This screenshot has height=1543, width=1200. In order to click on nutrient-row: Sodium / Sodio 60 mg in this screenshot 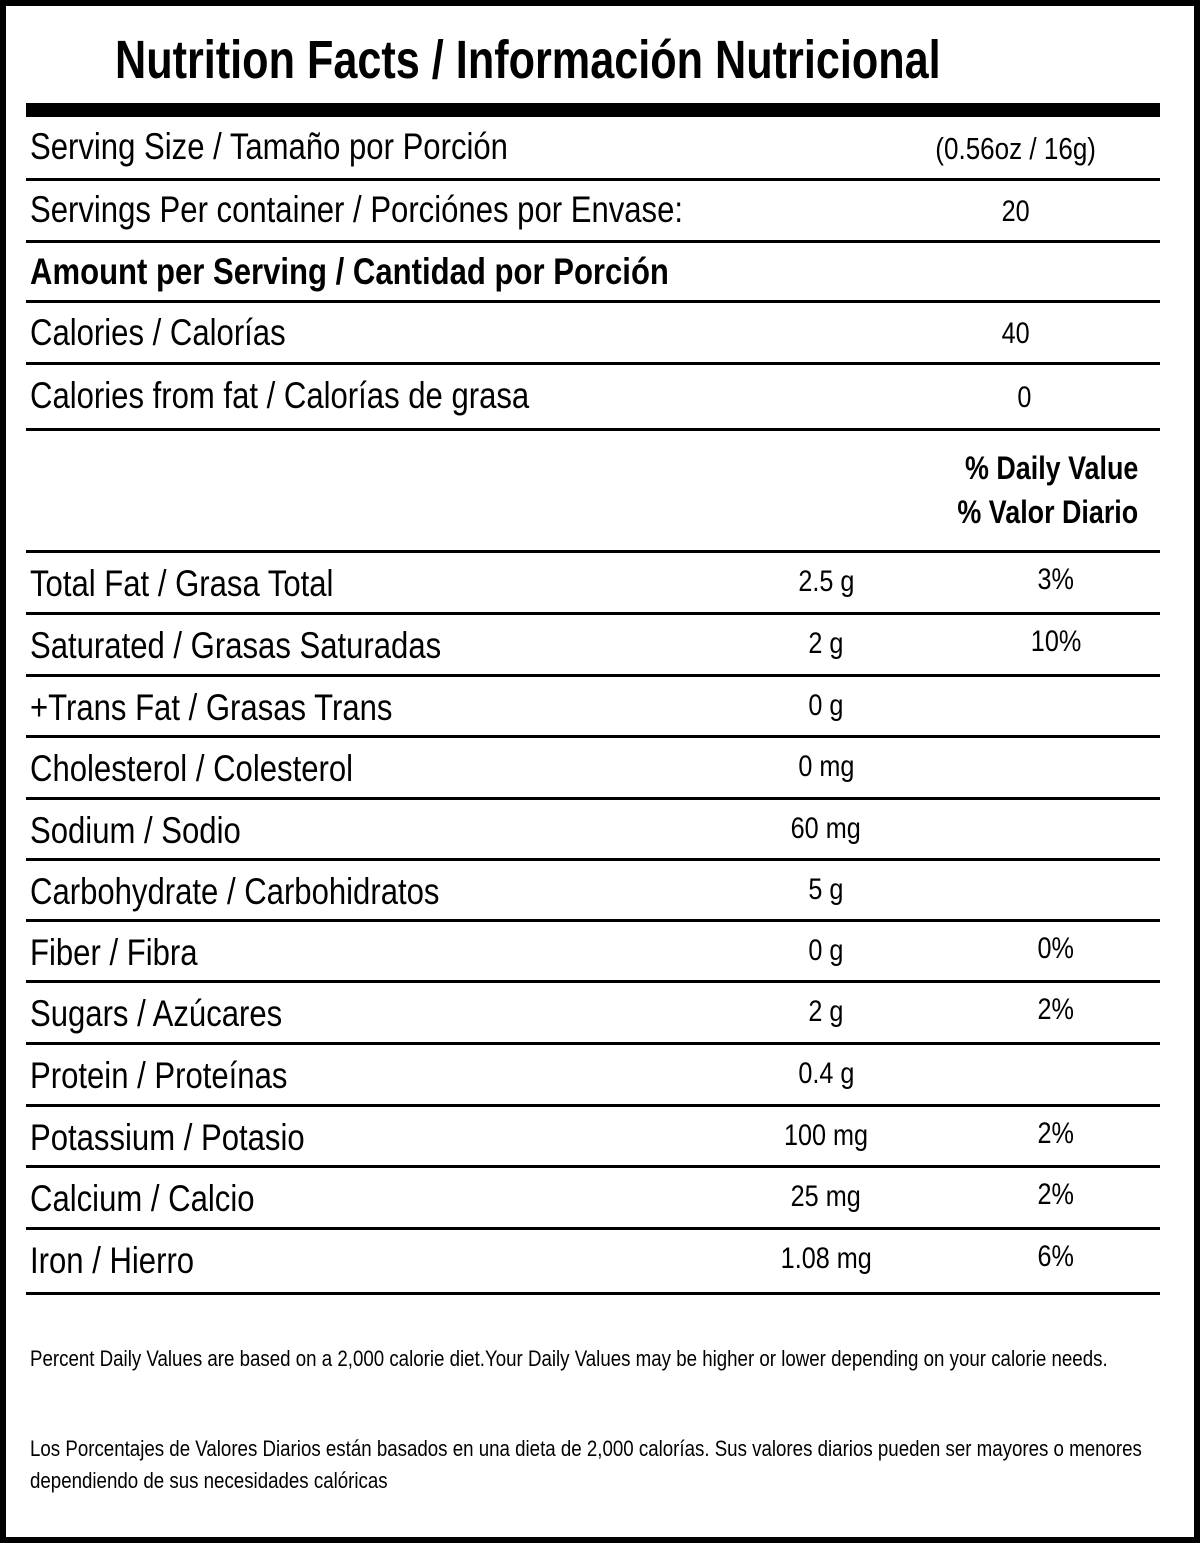, I will do `click(593, 829)`.